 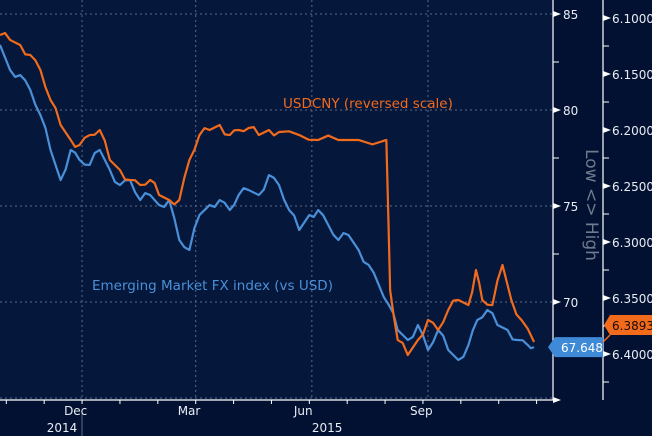 What do you see at coordinates (570, 111) in the screenshot?
I see `left-tick-label: 80` at bounding box center [570, 111].